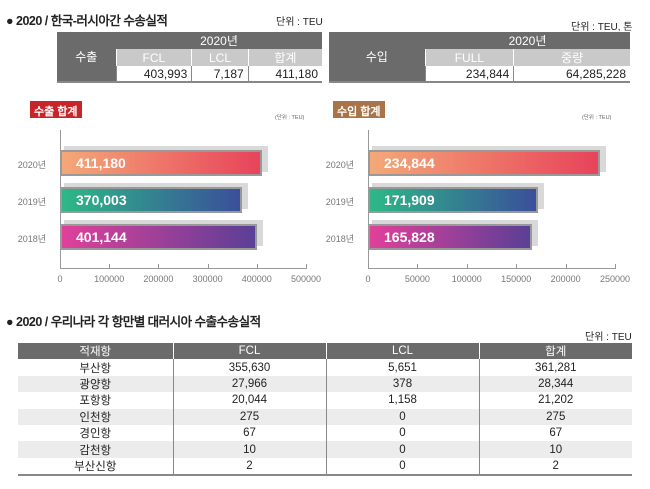 This screenshot has height=489, width=650. What do you see at coordinates (602, 27) in the screenshot?
I see `import-unit: 단위 : TEU, 톤` at bounding box center [602, 27].